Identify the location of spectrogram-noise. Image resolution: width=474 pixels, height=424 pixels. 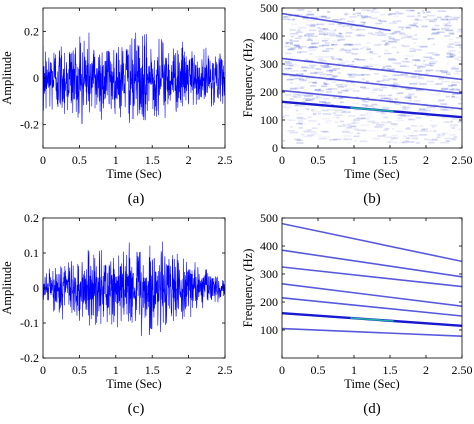
(372, 76).